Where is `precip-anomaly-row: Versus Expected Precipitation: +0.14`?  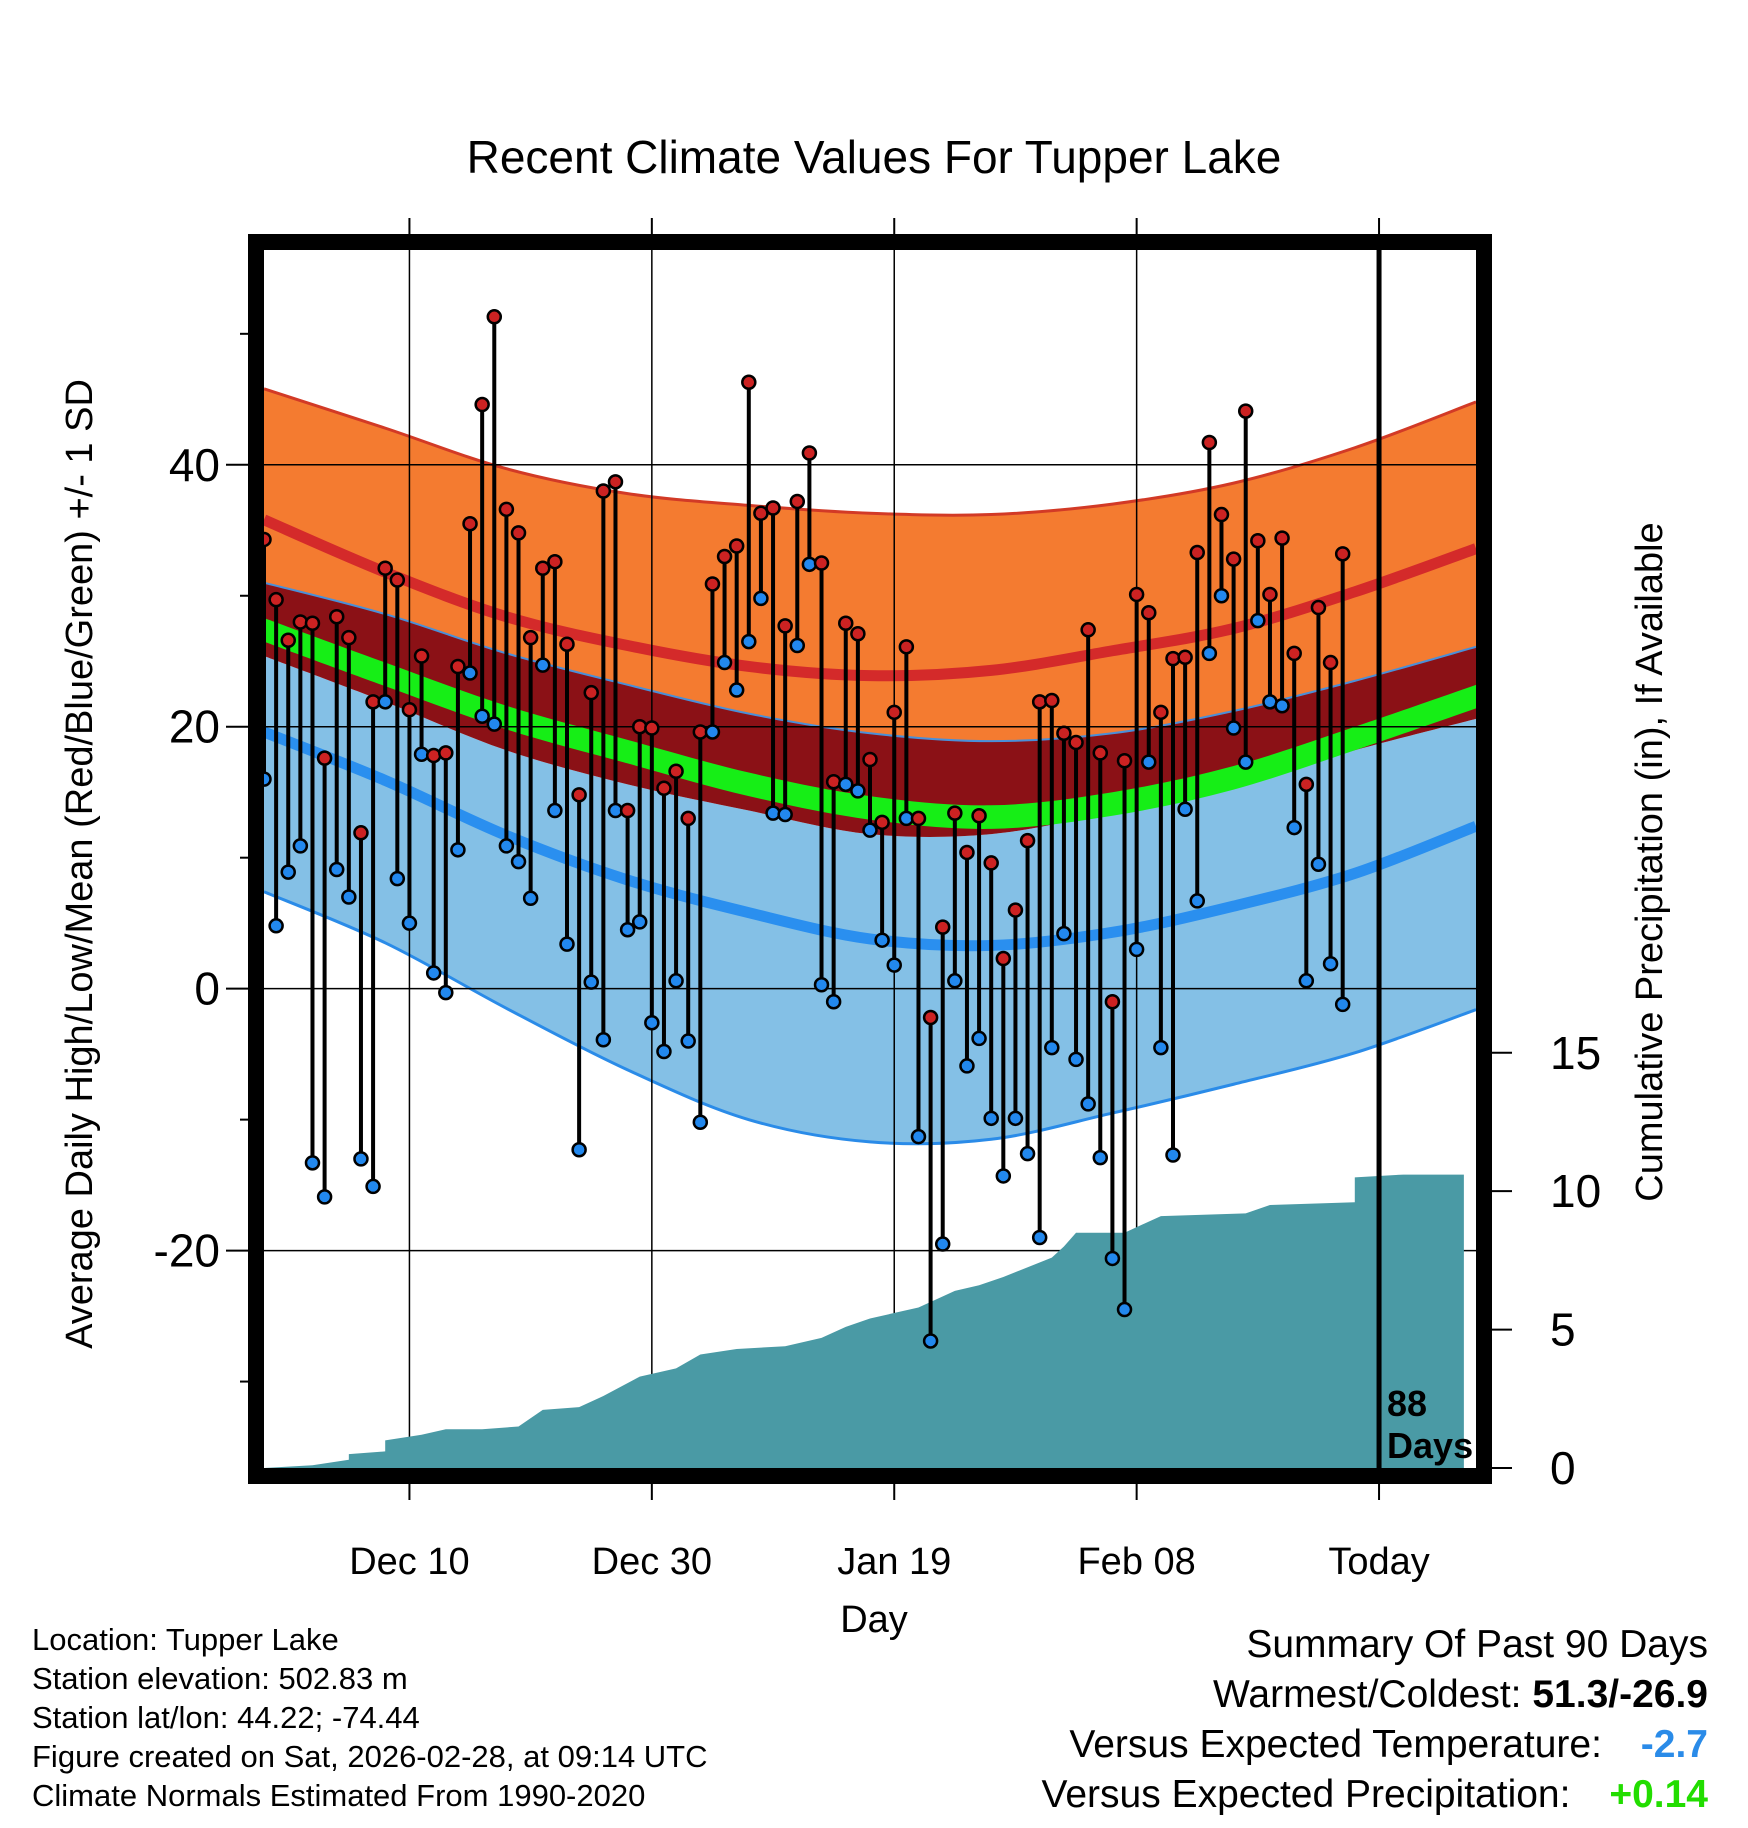
precip-anomaly-row: Versus Expected Precipitation: +0.14 is located at coordinates (1375, 1795).